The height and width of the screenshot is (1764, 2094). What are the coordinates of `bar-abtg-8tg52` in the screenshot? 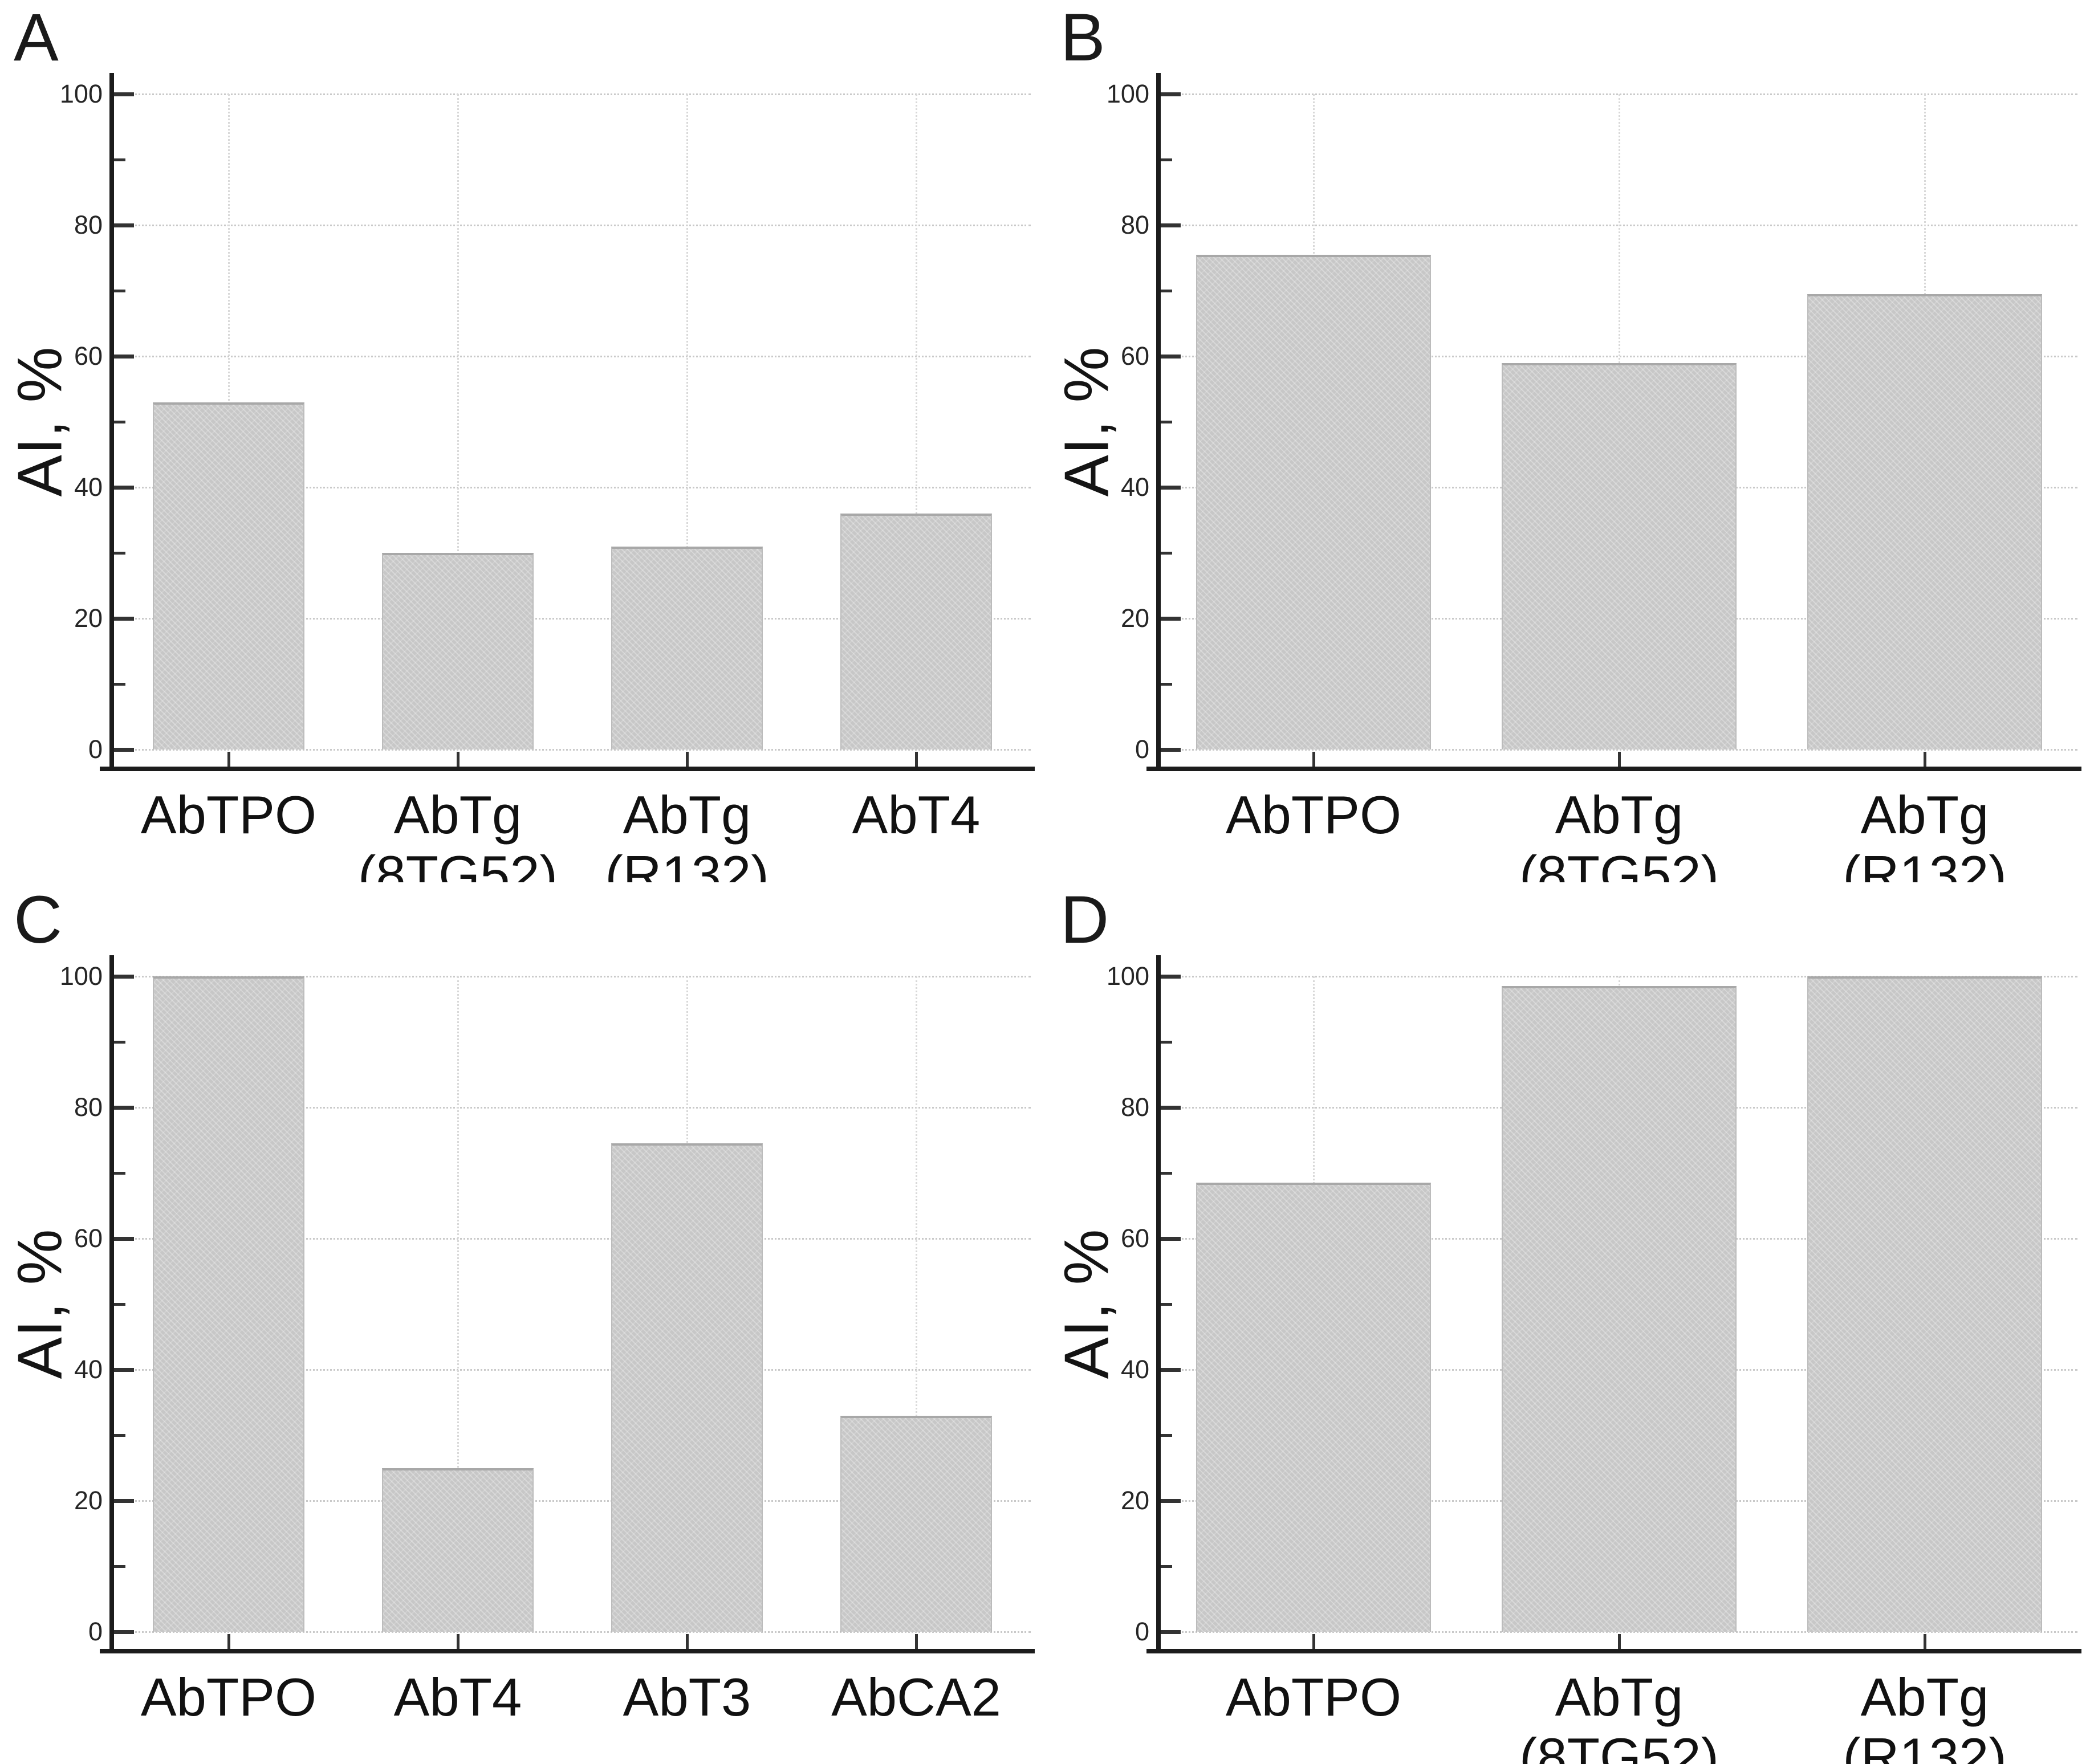 It's located at (1619, 555).